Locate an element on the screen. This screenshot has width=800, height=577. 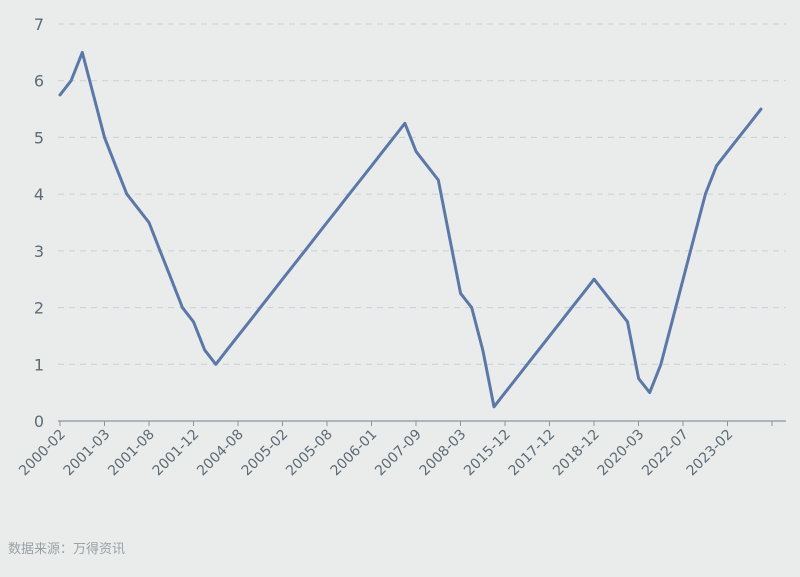
x-tick-label: 2004-08 is located at coordinates (220, 453).